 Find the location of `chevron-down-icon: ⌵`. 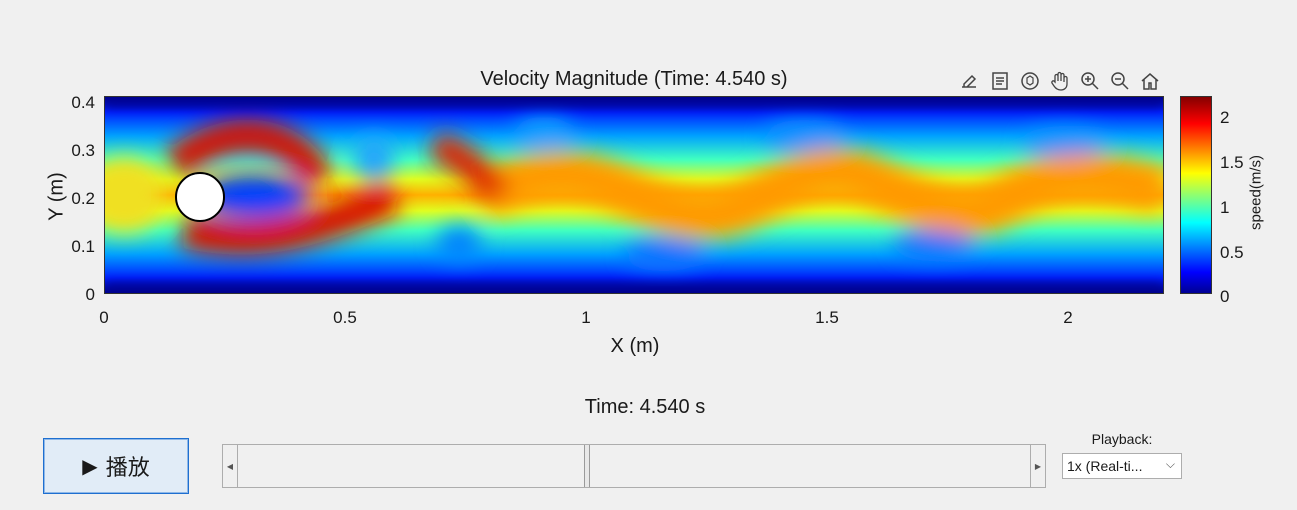

chevron-down-icon: ⌵ is located at coordinates (1170, 464).